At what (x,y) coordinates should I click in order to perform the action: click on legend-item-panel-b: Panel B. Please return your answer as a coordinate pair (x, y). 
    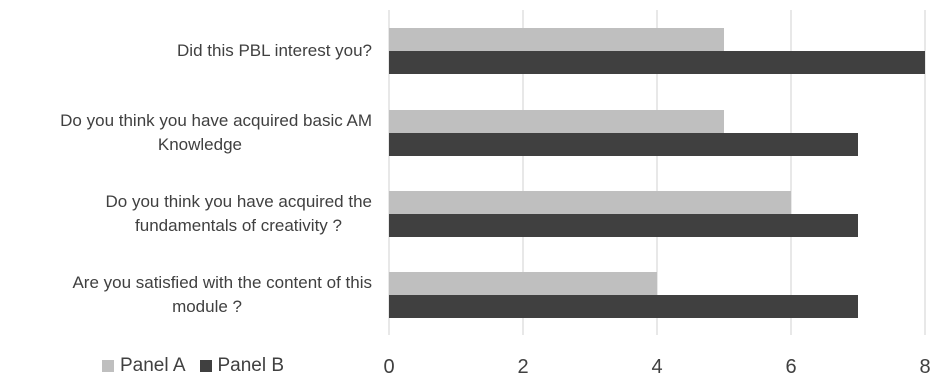
    Looking at the image, I should click on (242, 366).